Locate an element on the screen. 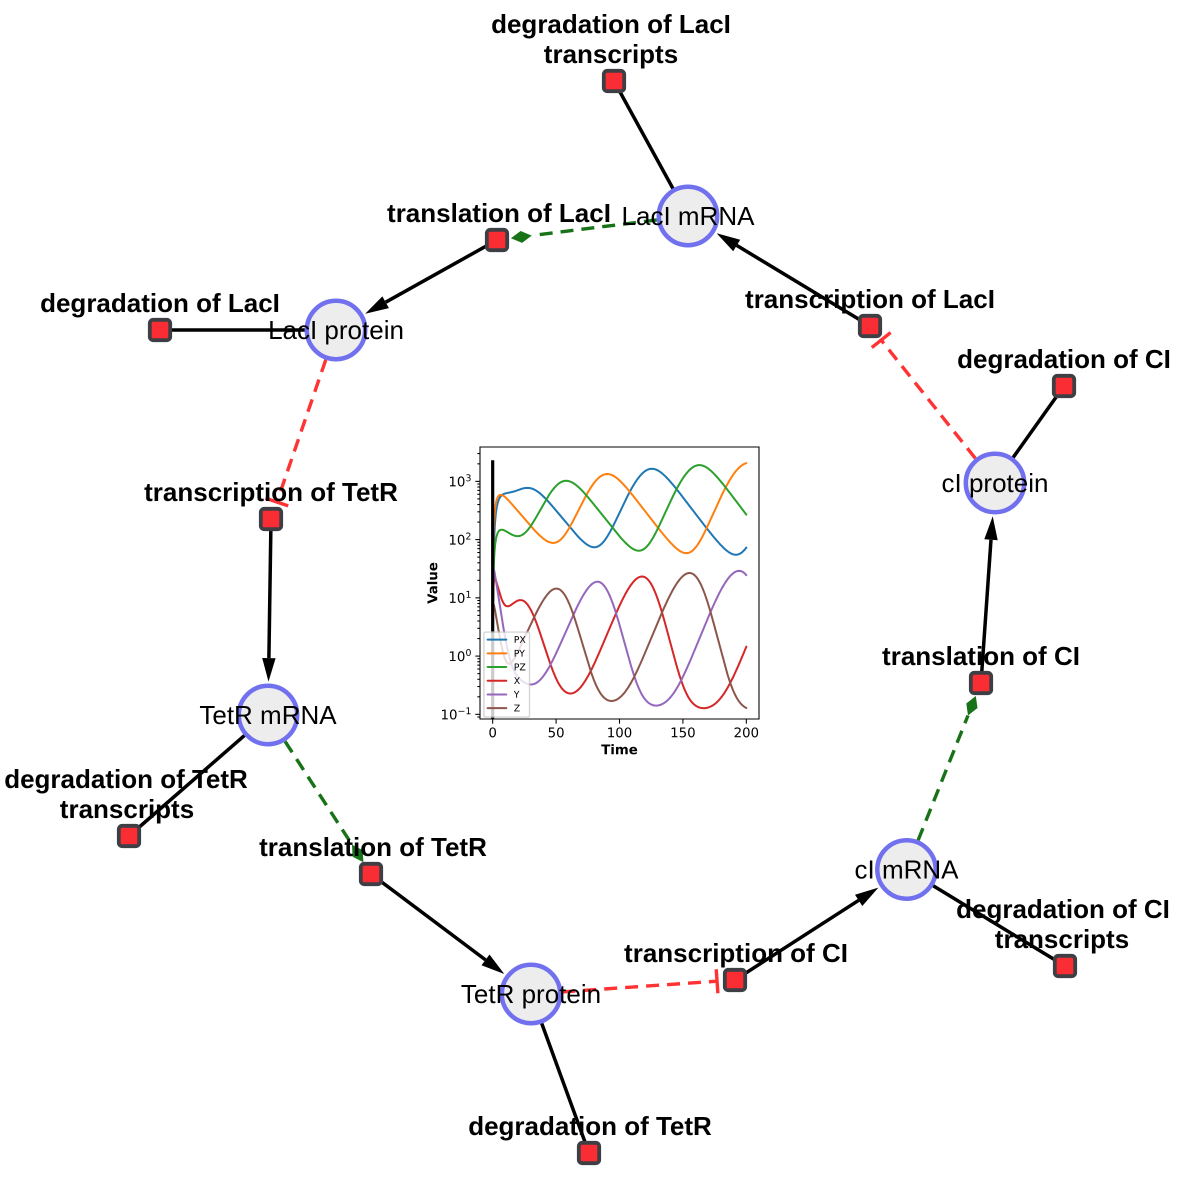  svg-text: translation of TetR is located at coordinates (373, 847).